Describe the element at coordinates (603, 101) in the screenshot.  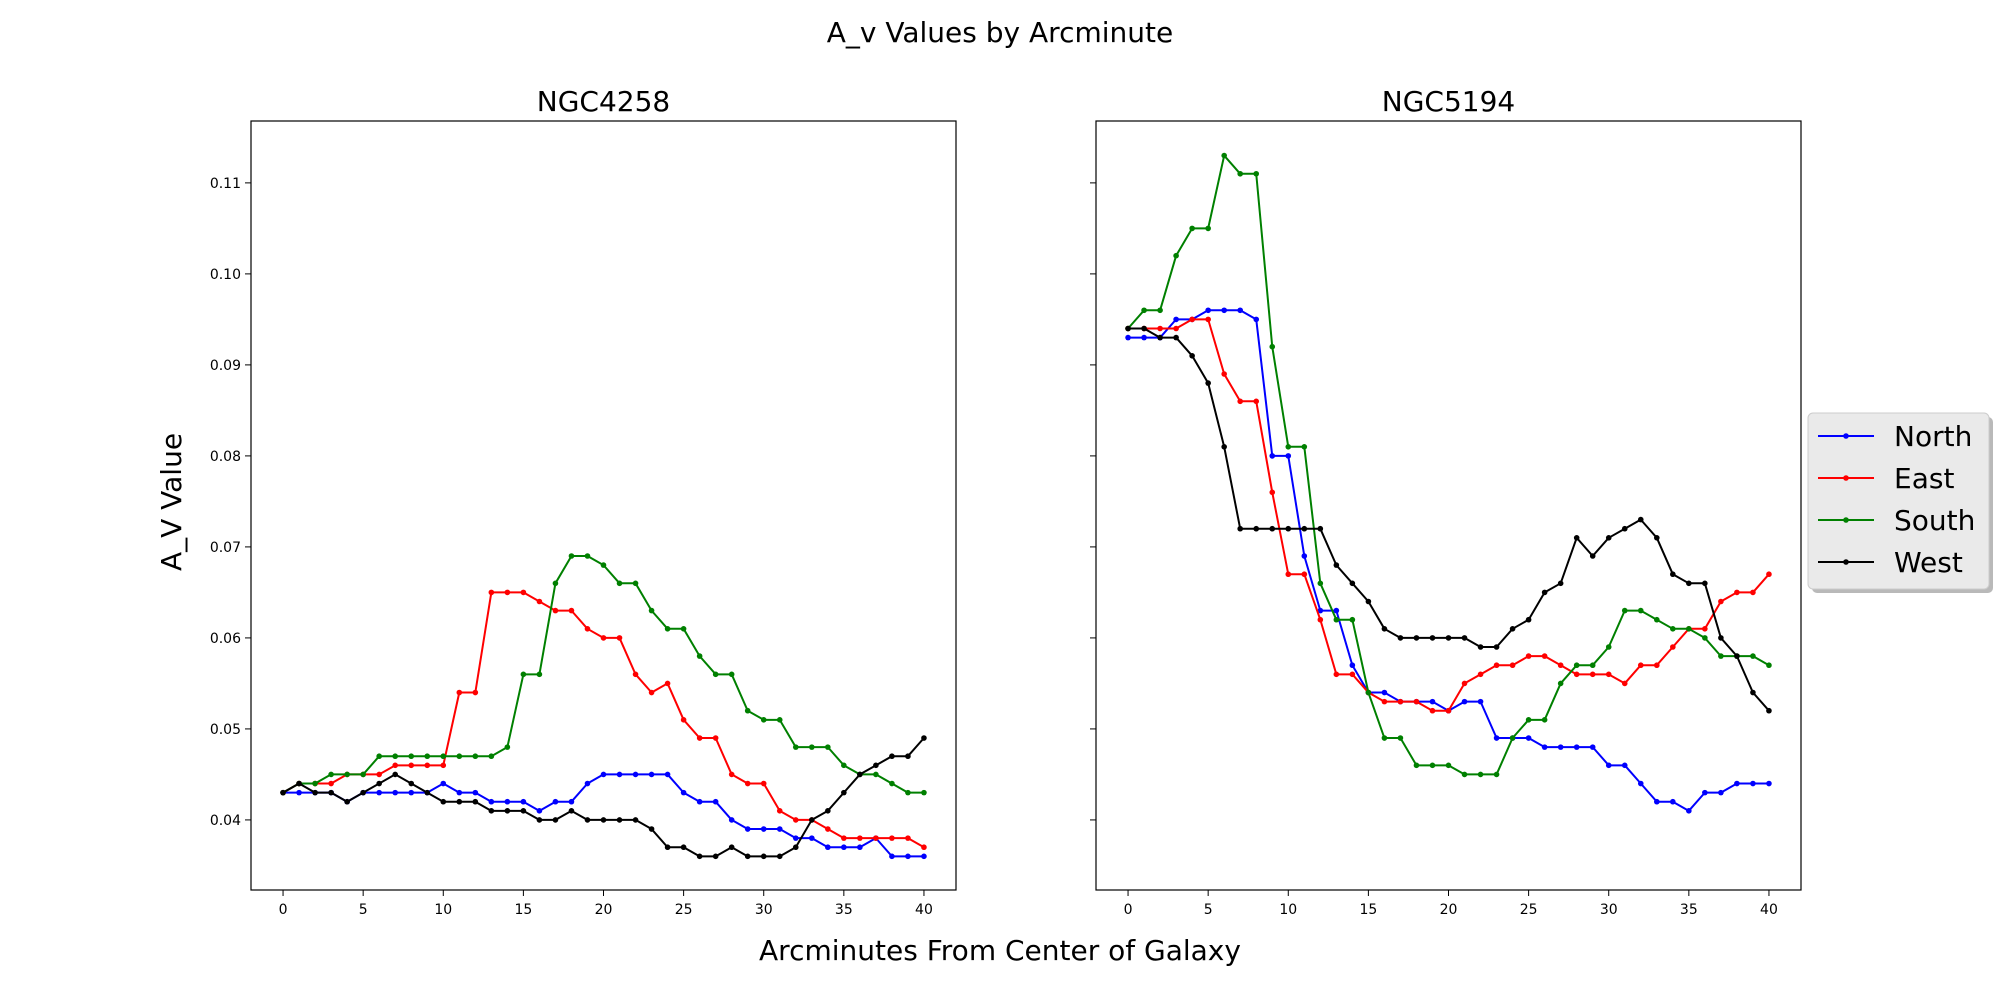
I see `panel-title: NGC4258` at that location.